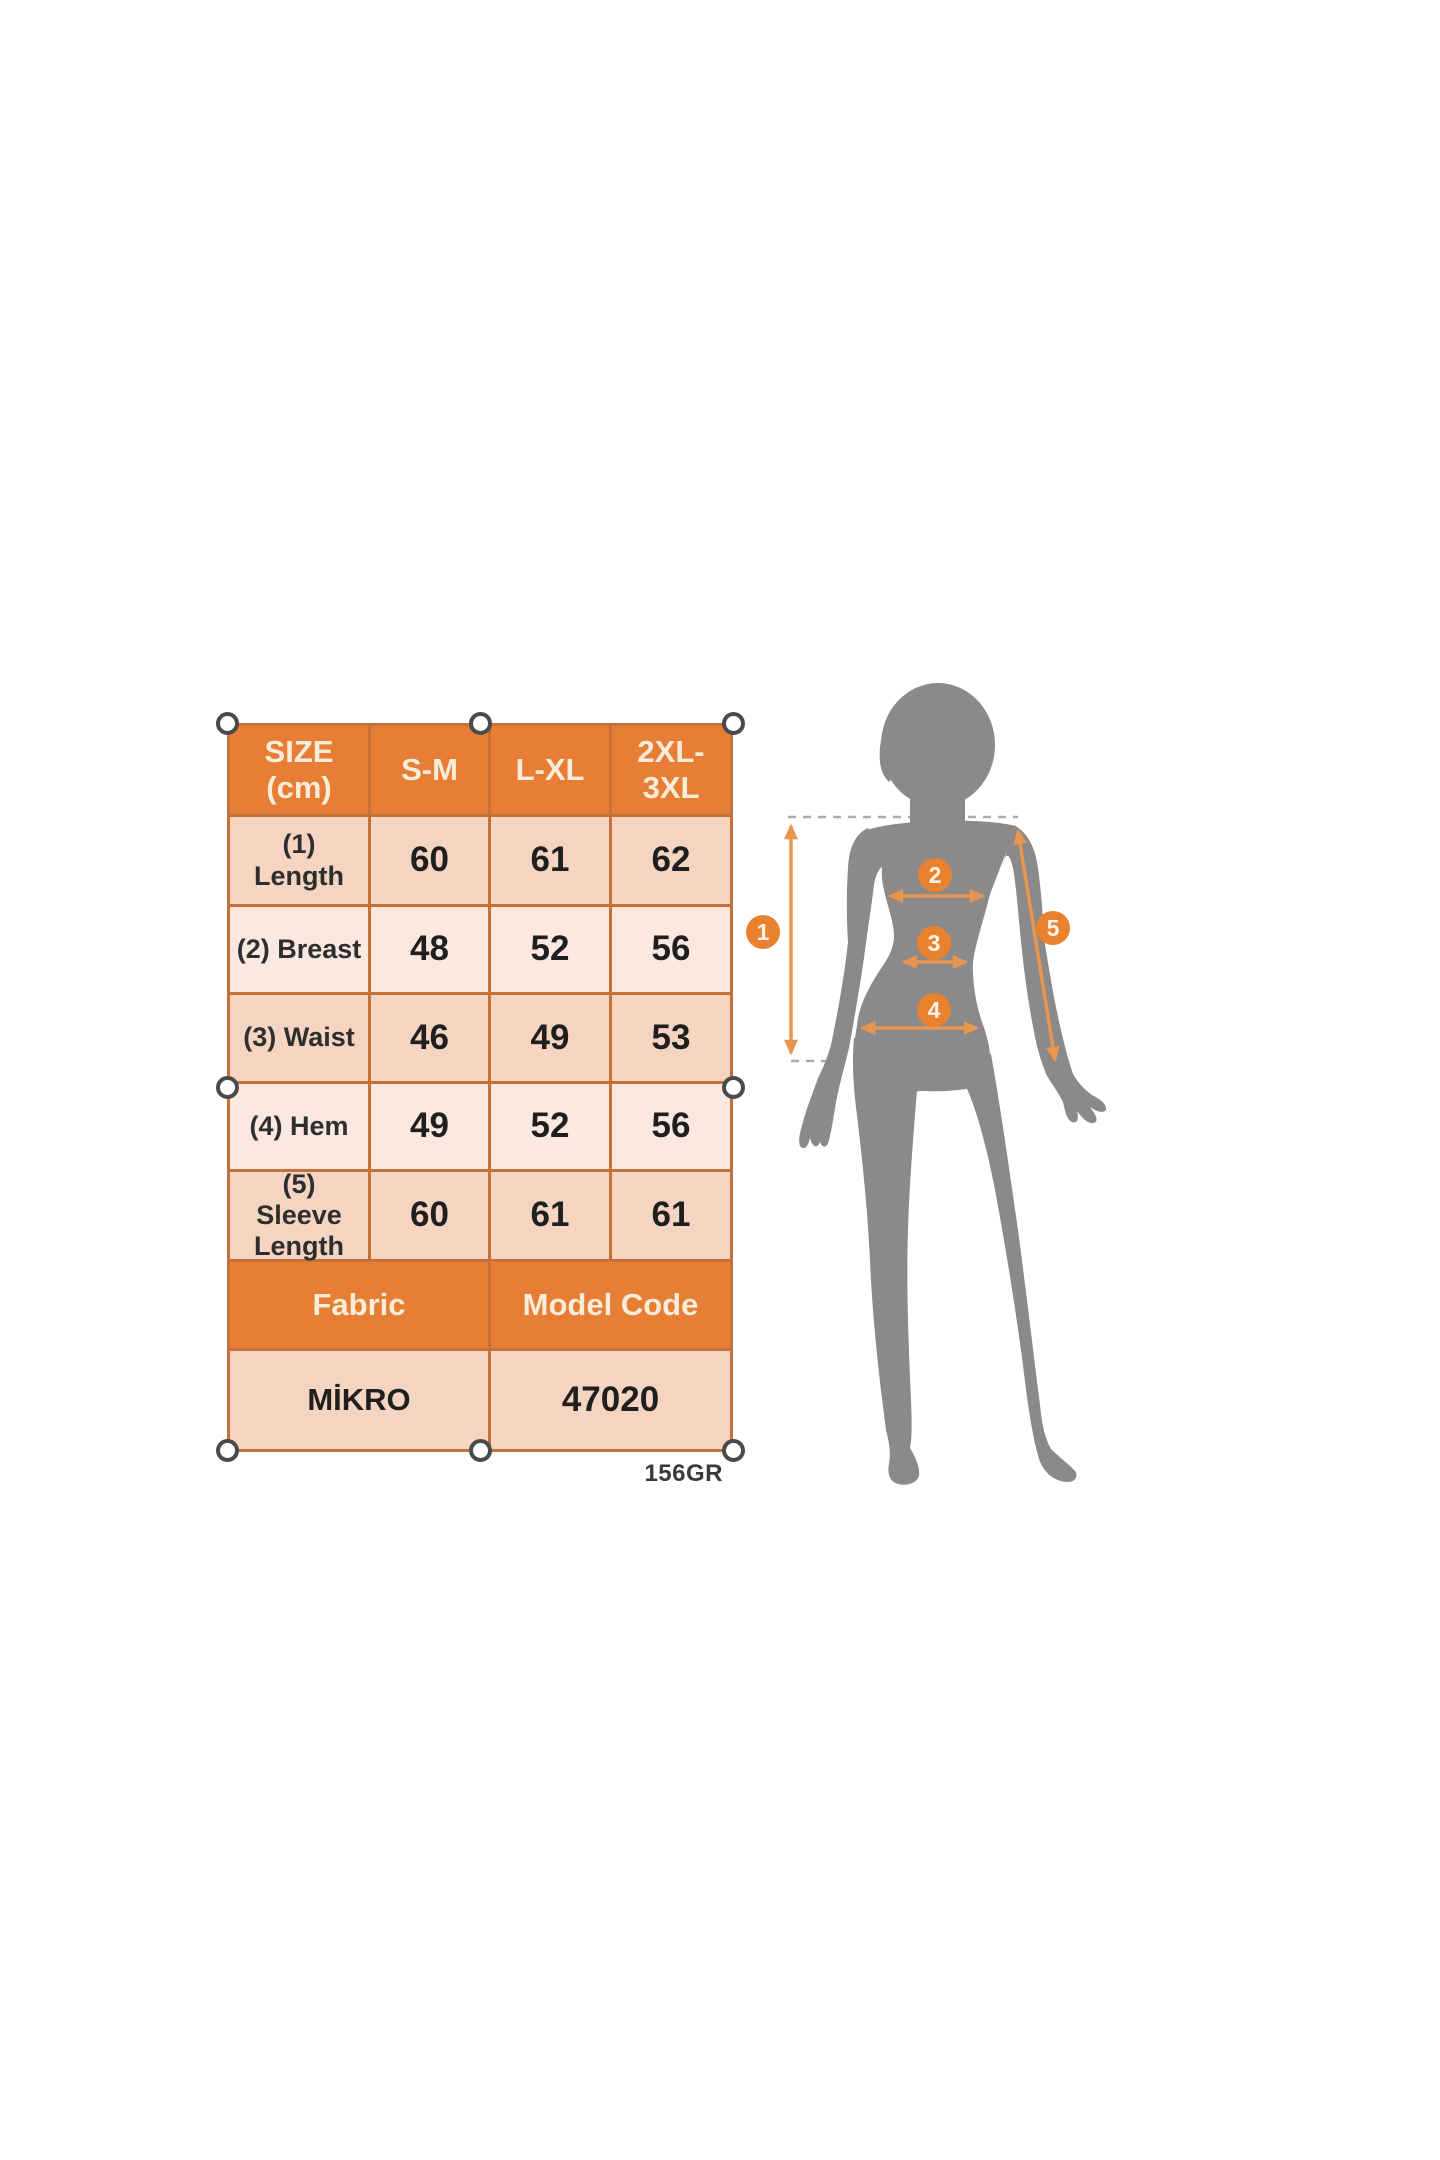 The height and width of the screenshot is (2160, 1440). What do you see at coordinates (227, 1087) in the screenshot?
I see `selection-handle-middle-left` at bounding box center [227, 1087].